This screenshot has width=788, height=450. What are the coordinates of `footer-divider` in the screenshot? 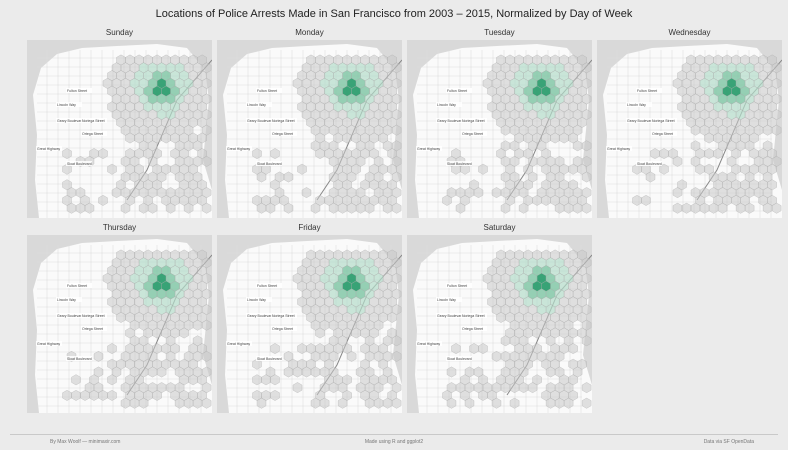 It's located at (394, 434).